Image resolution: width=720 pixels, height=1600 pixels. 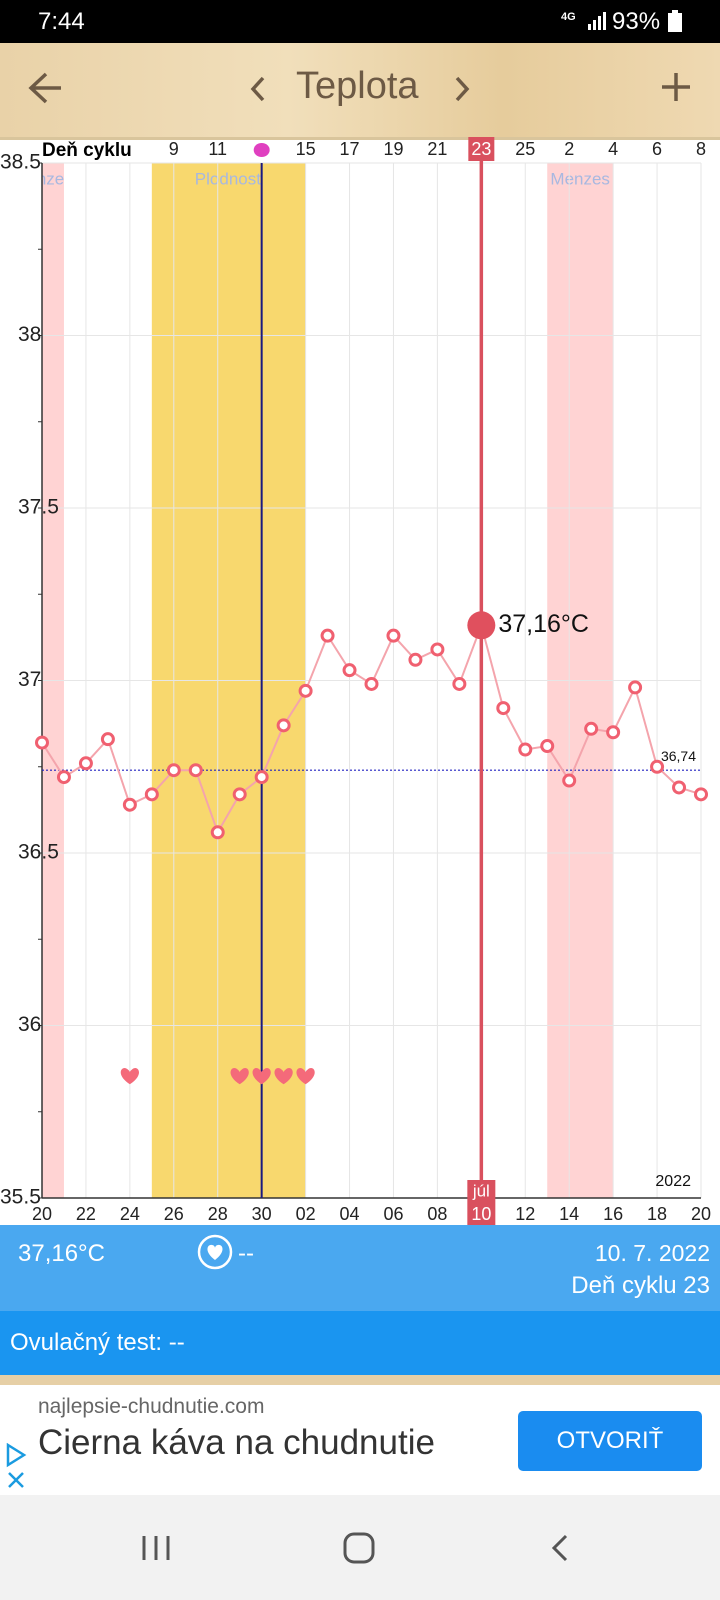 What do you see at coordinates (38, 507) in the screenshot?
I see `y-tick-label: 37.5` at bounding box center [38, 507].